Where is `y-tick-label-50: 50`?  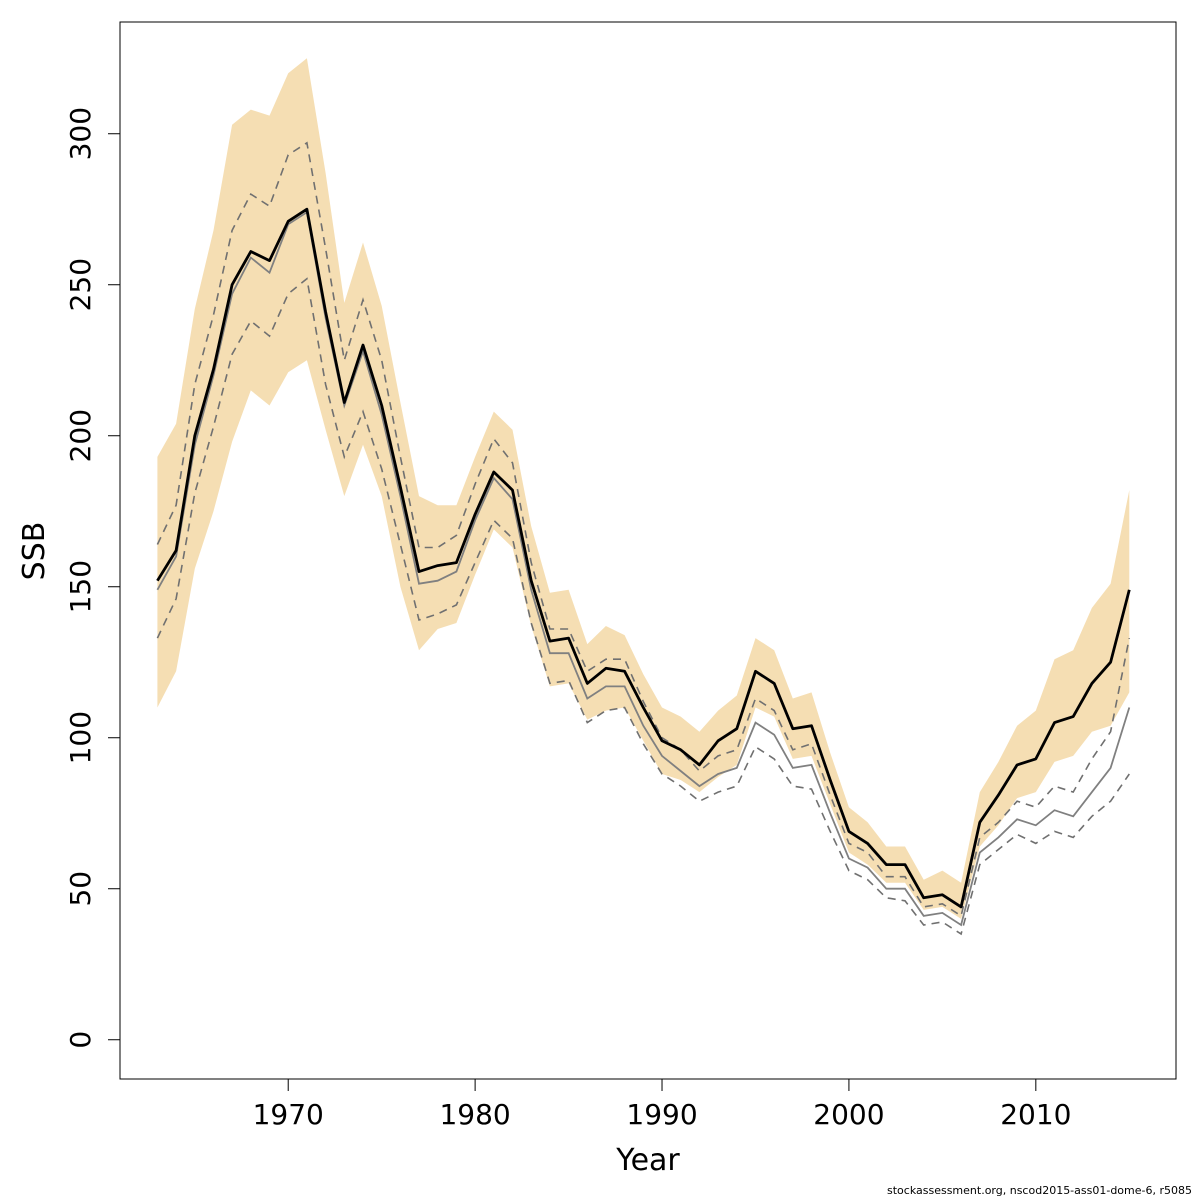 y-tick-label-50: 50 is located at coordinates (80, 889).